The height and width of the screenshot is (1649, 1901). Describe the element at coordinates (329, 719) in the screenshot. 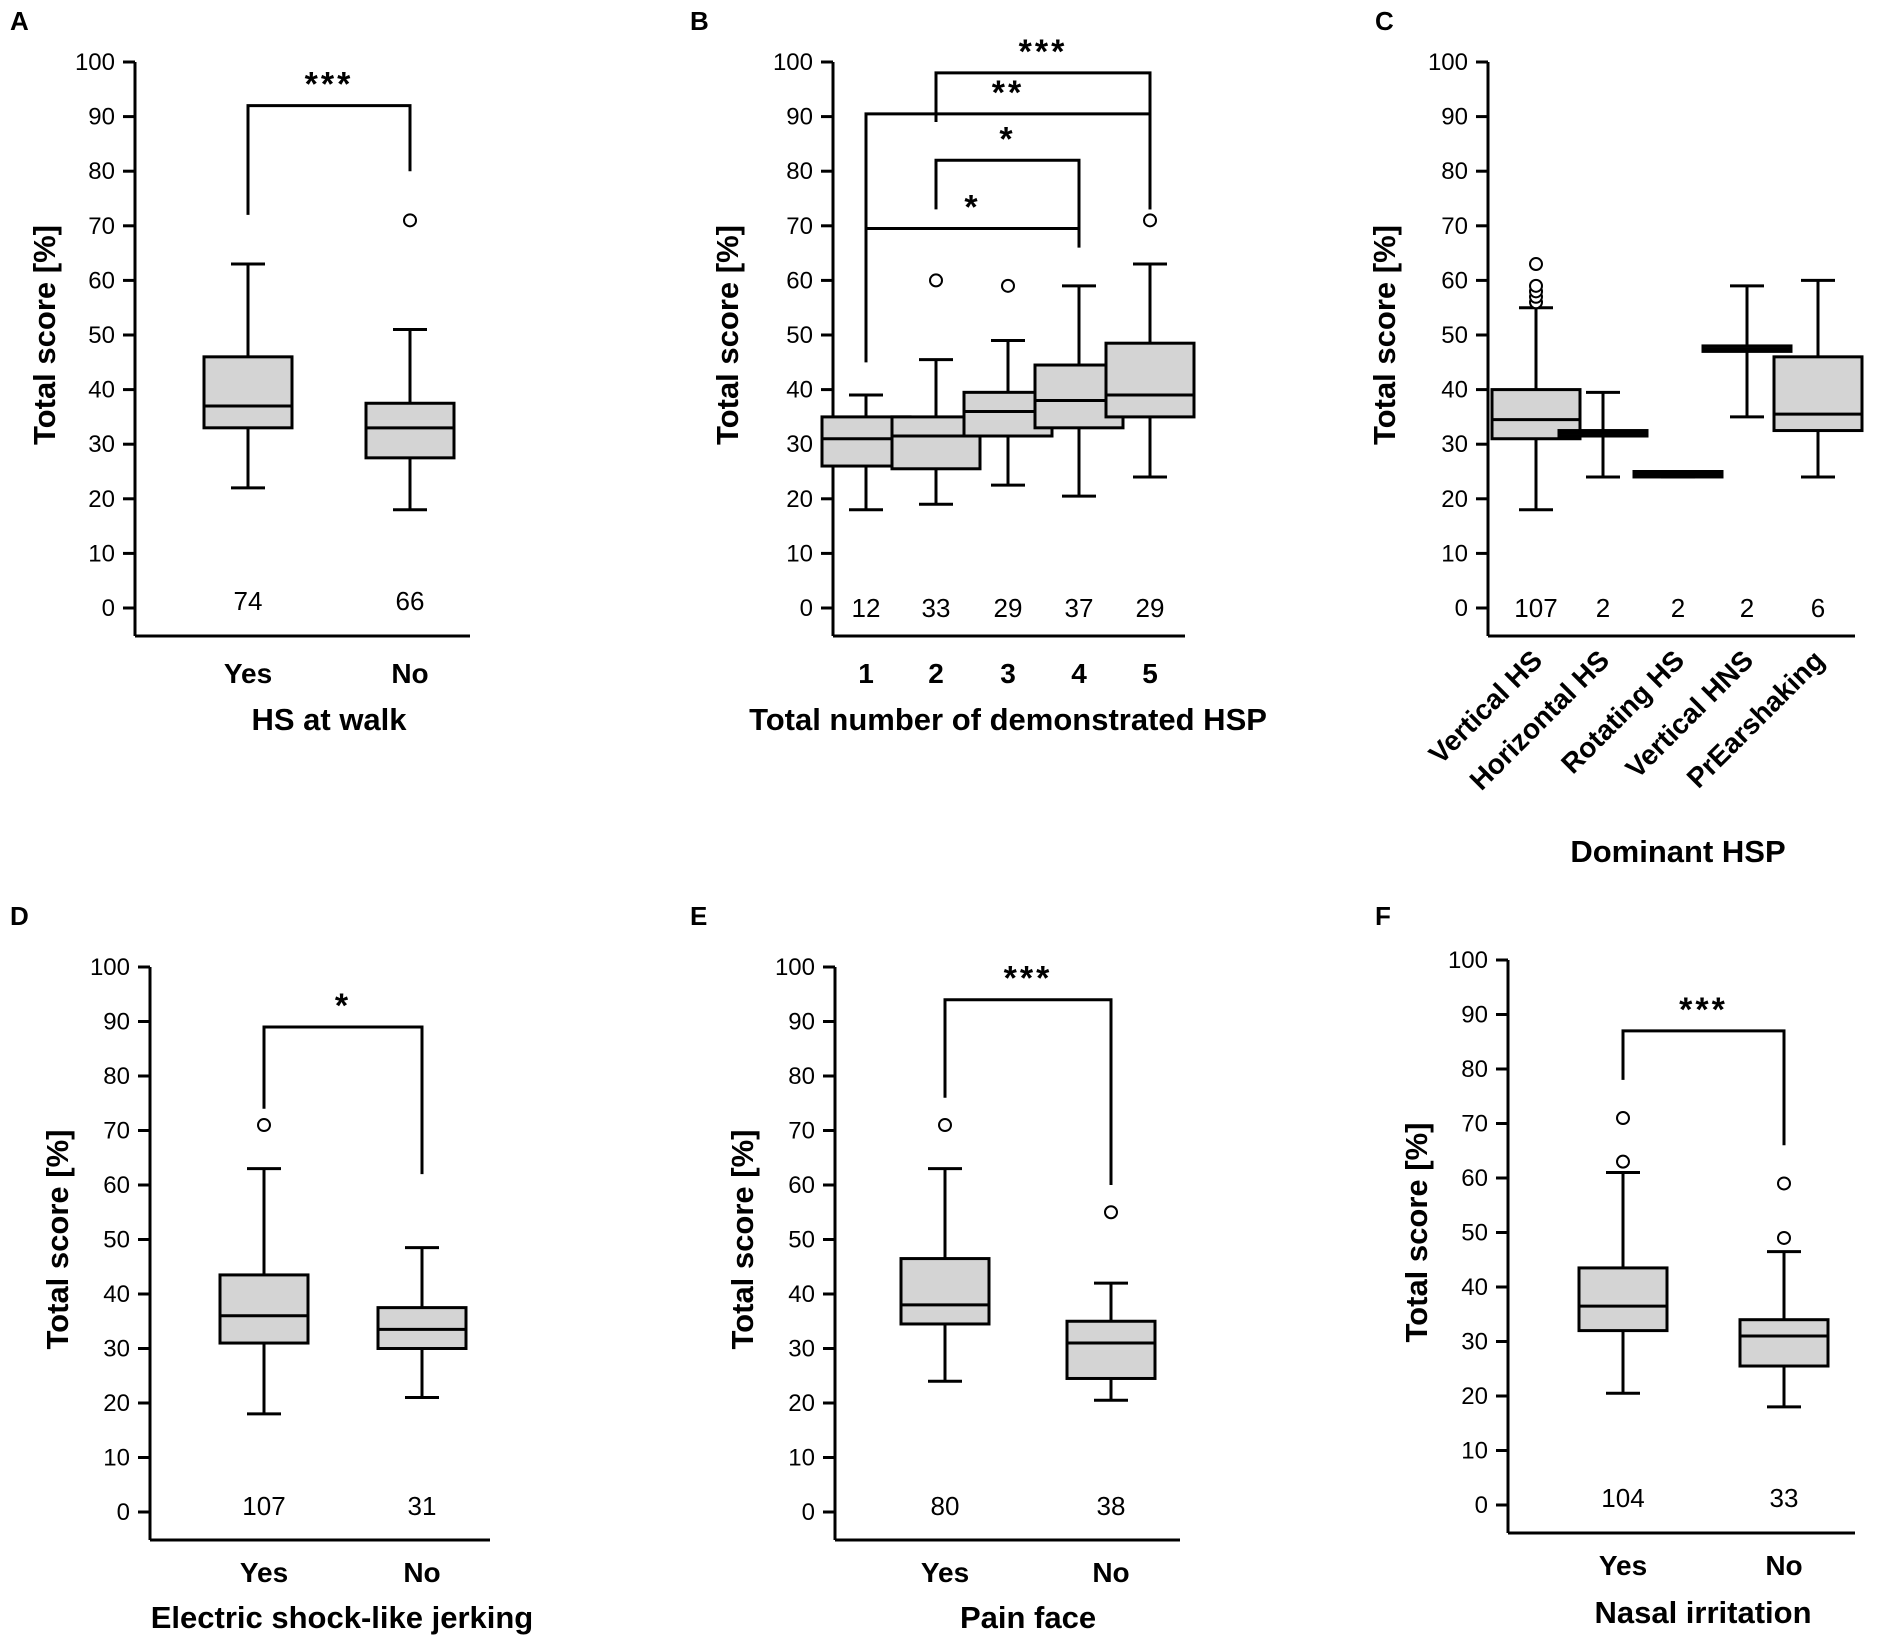

I see `x-axis-label: HS at walk` at that location.